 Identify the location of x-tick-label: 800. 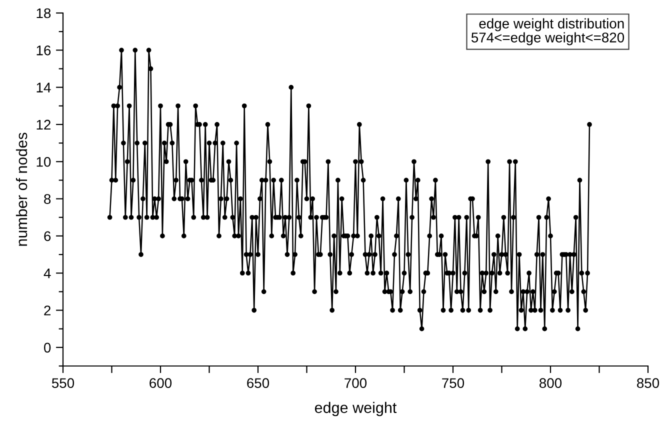
(551, 383).